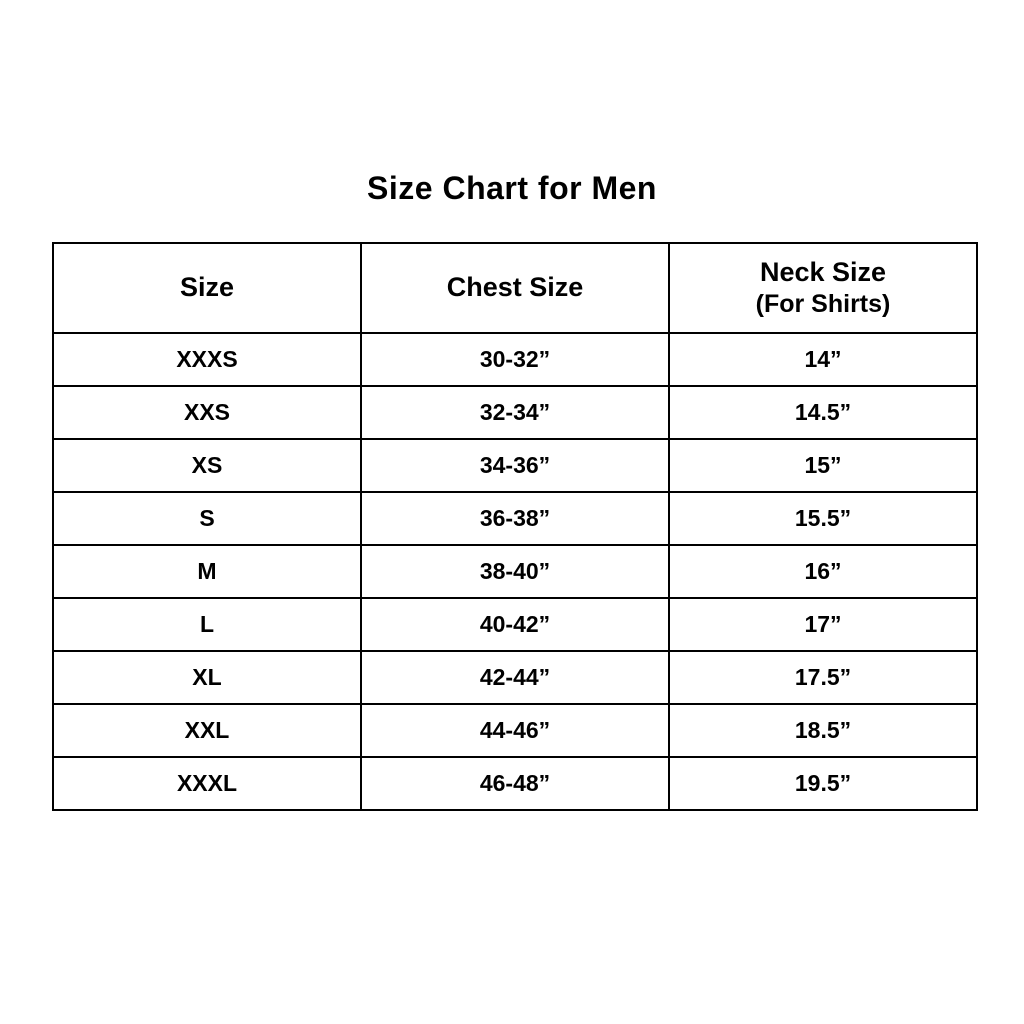 Image resolution: width=1024 pixels, height=1024 pixels. I want to click on cell-size: XXXL, so click(207, 783).